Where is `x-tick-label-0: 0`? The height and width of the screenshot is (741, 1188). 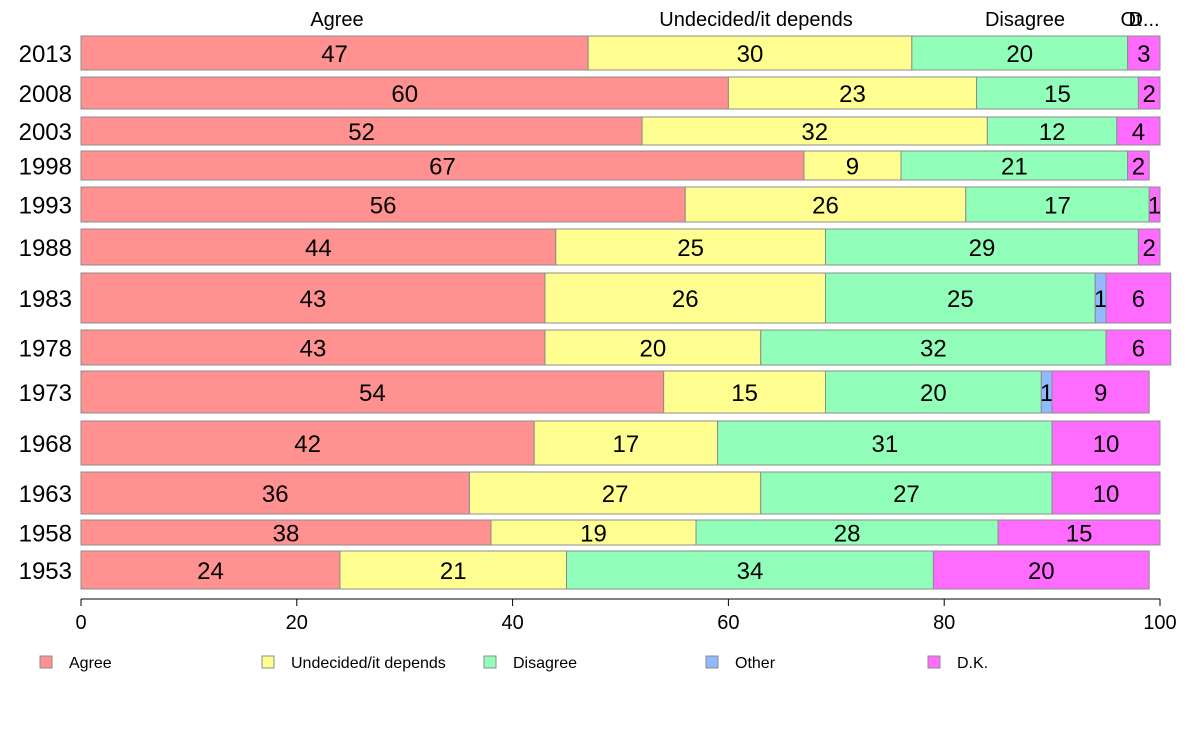 x-tick-label-0: 0 is located at coordinates (80, 623).